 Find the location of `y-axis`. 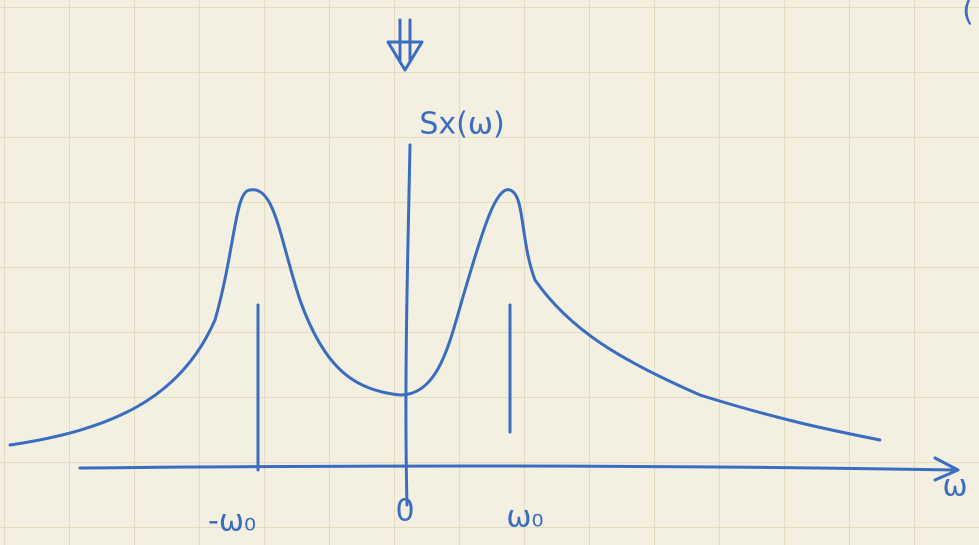

y-axis is located at coordinates (408, 325).